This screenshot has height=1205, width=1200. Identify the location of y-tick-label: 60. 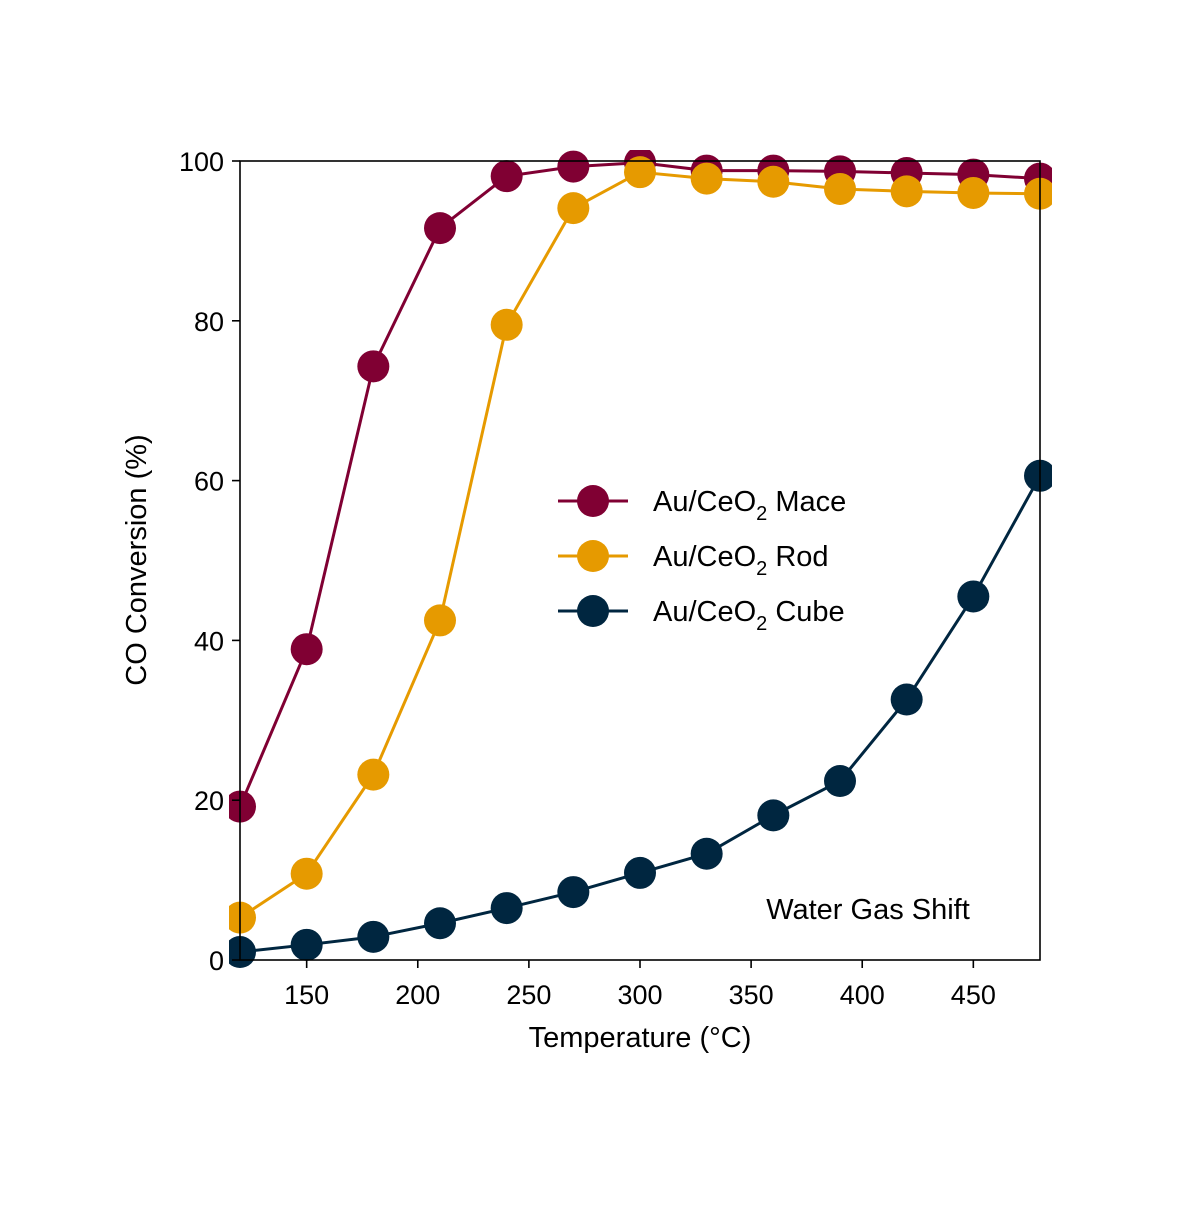
(209, 482).